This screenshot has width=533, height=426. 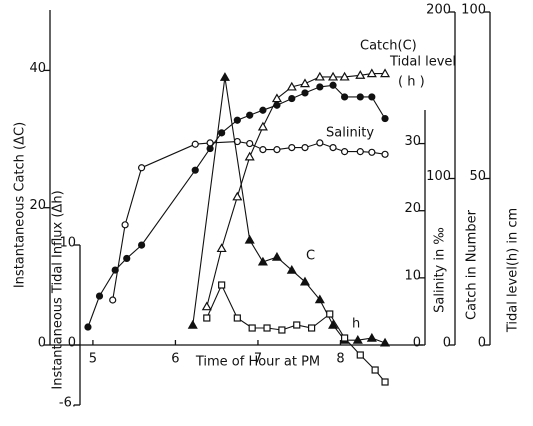 I want to click on x-tick-label: 8, so click(x=340, y=359).